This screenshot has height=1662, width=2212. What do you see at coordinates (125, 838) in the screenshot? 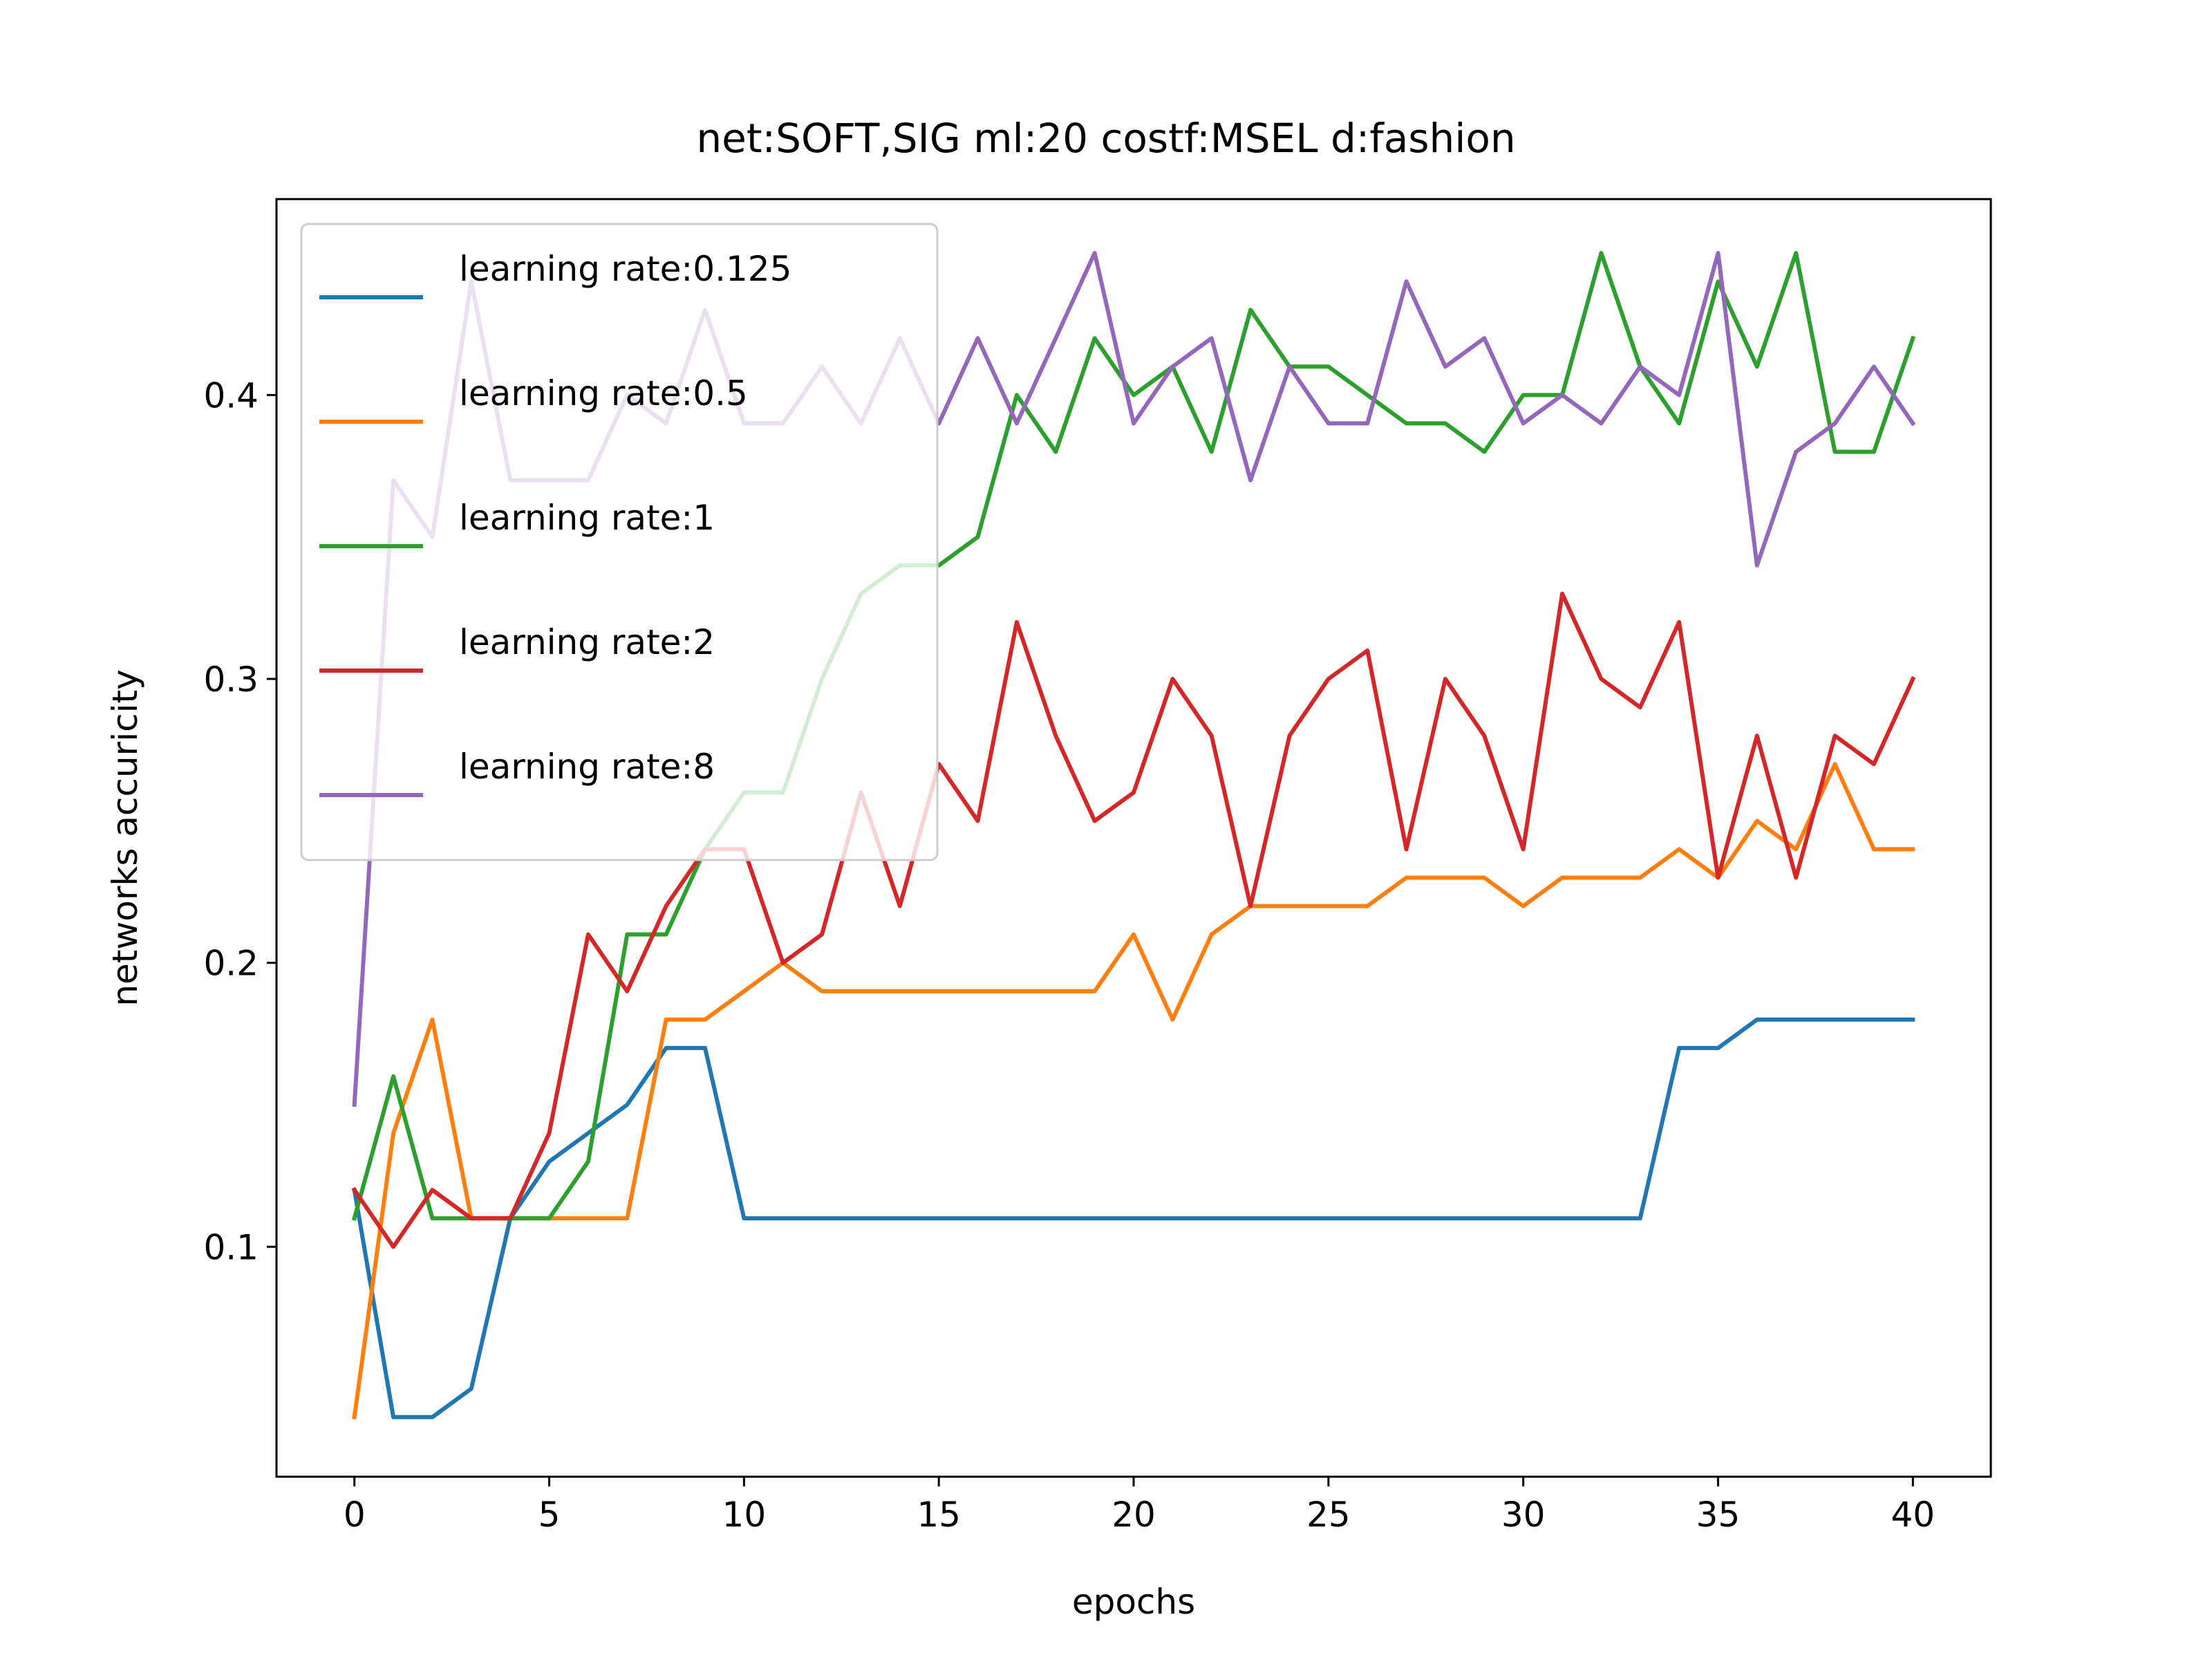
I see `y-axis-label: networks accuricity` at bounding box center [125, 838].